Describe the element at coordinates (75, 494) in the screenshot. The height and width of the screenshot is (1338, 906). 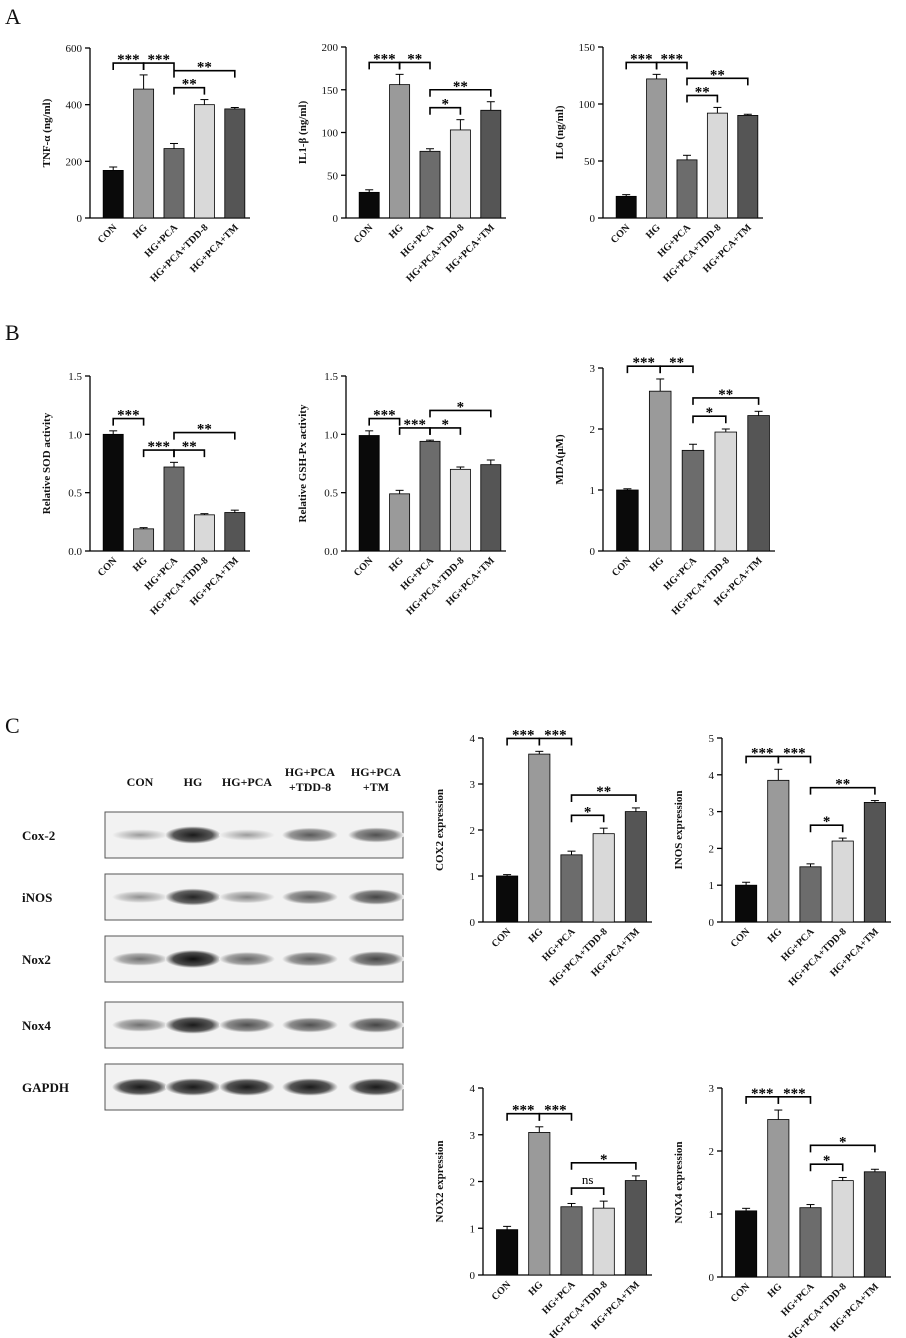
I see `y-tick-label: 0.5` at that location.